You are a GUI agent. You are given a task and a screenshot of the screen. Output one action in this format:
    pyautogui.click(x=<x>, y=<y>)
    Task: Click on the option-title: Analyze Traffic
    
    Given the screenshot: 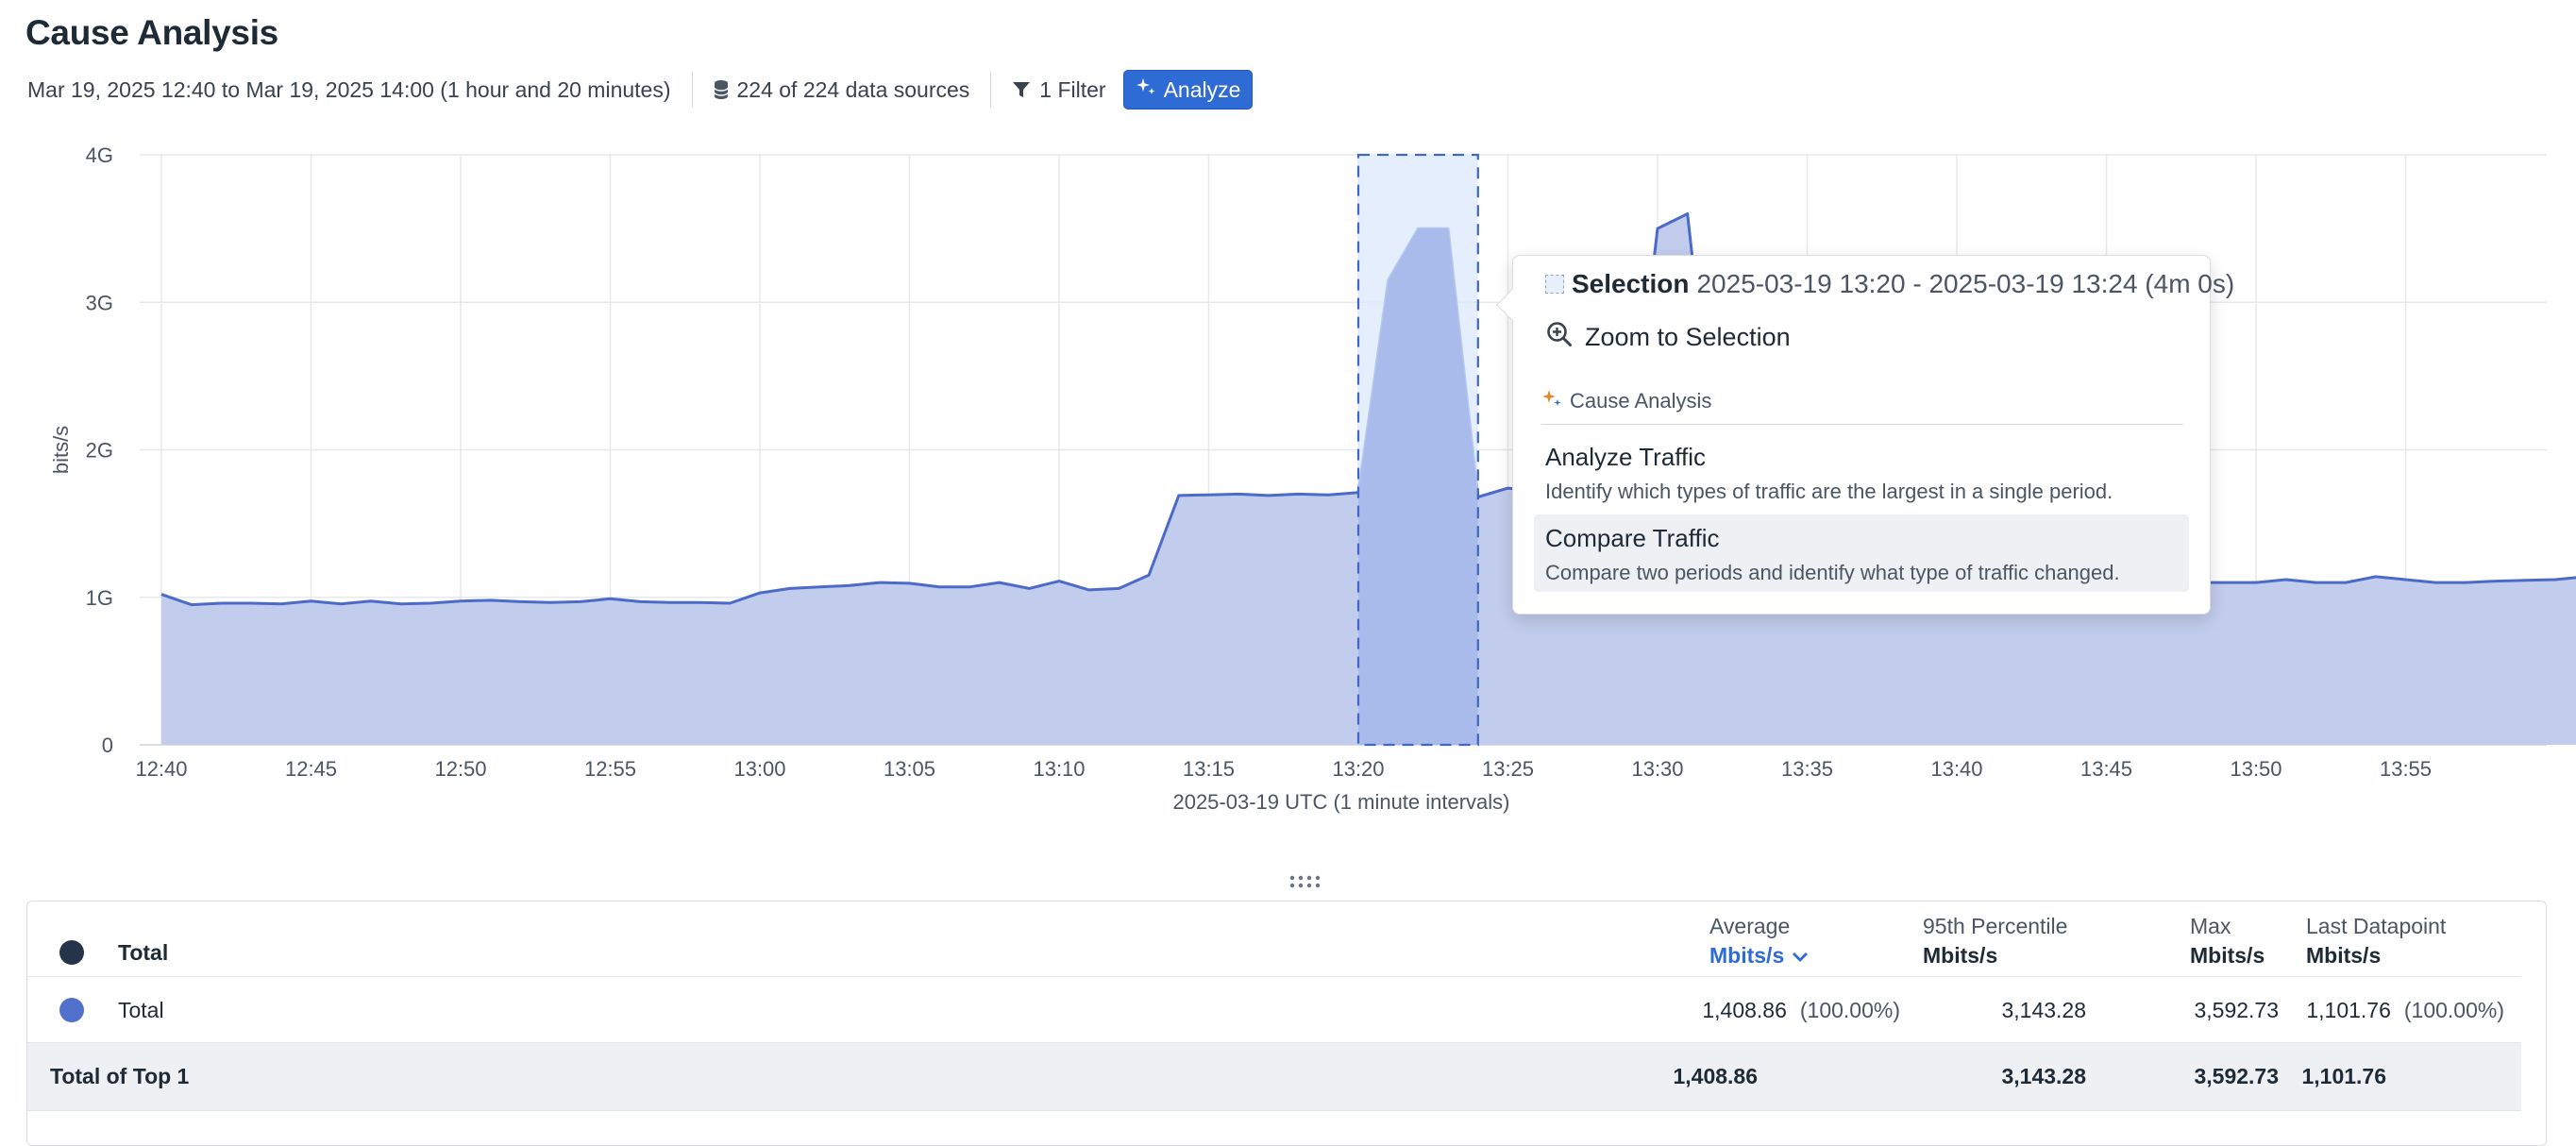 What is the action you would take?
    pyautogui.click(x=1626, y=457)
    